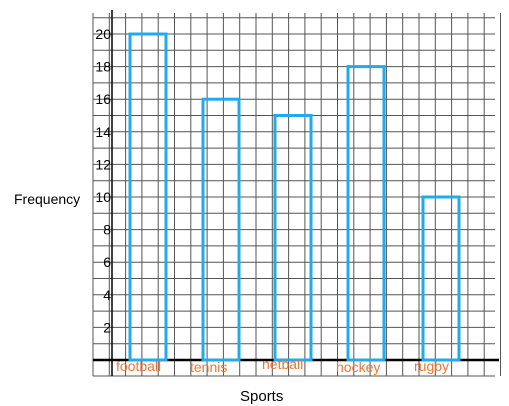  What do you see at coordinates (103, 67) in the screenshot?
I see `y-tick-label: 18` at bounding box center [103, 67].